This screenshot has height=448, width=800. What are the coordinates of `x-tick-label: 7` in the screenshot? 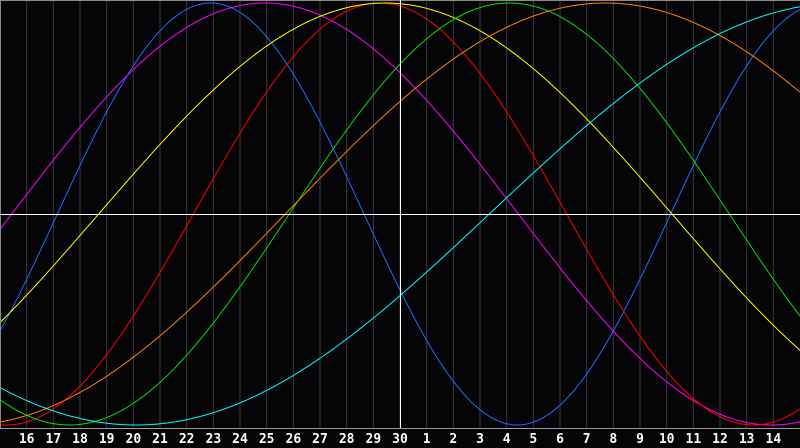 It's located at (587, 439).